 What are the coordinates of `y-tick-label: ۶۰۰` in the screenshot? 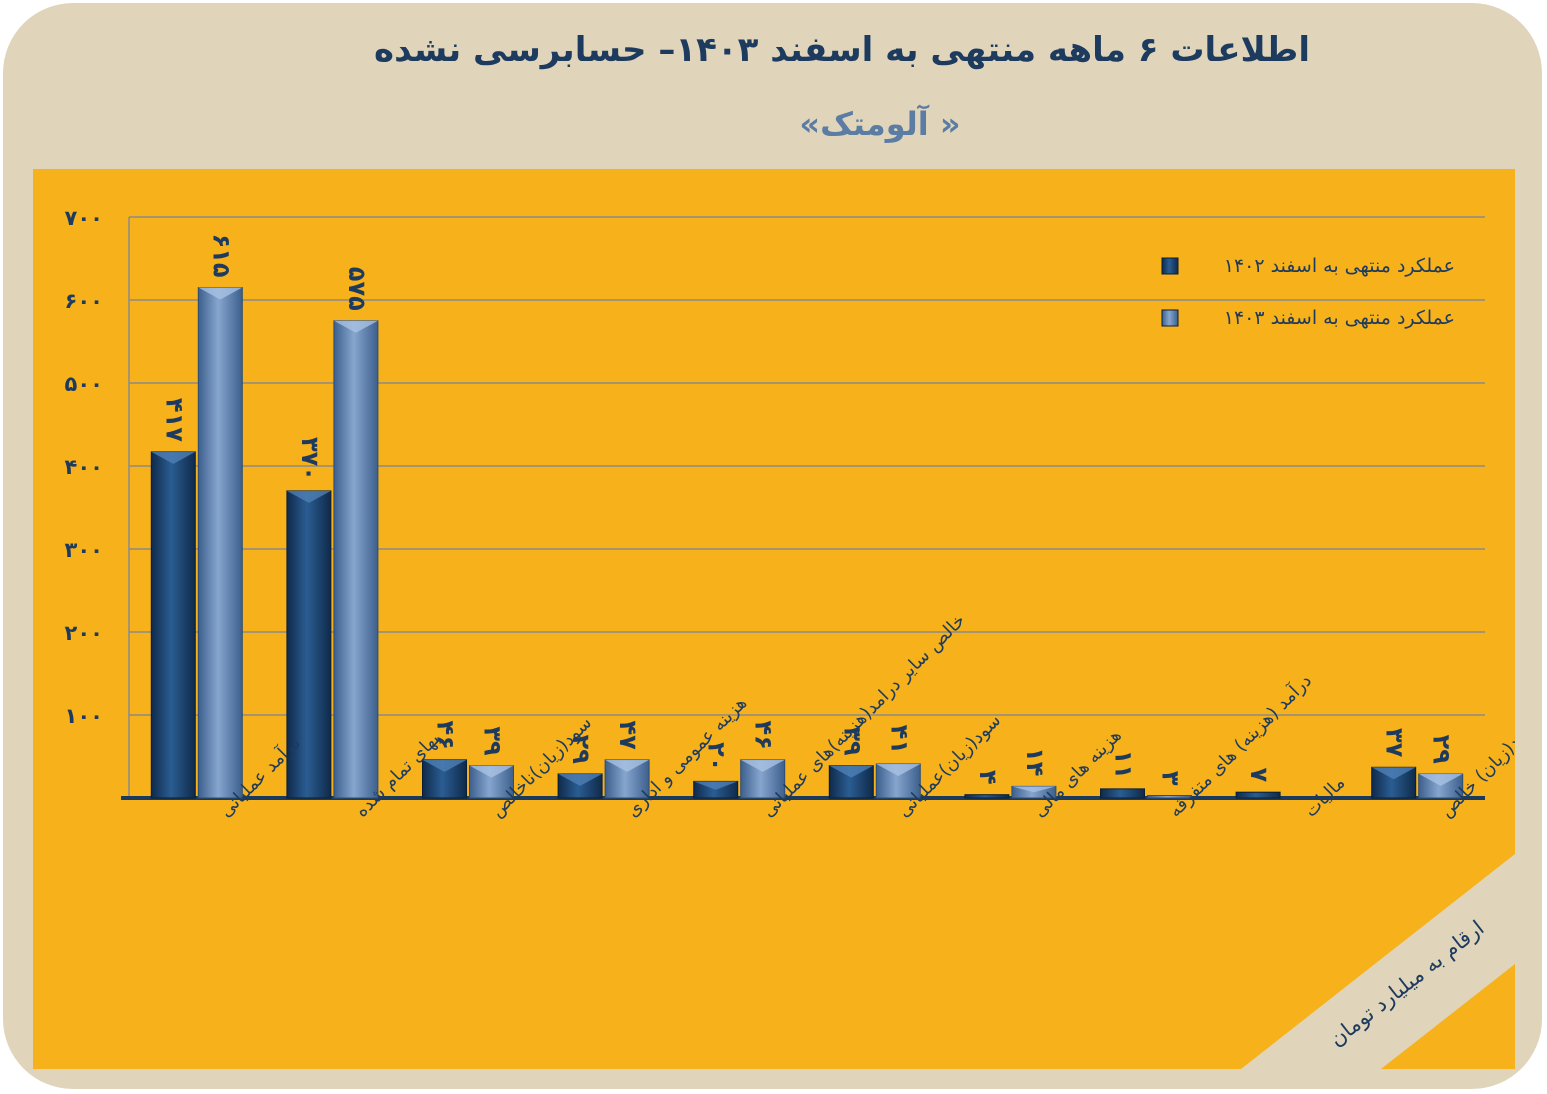 It's located at (84, 301).